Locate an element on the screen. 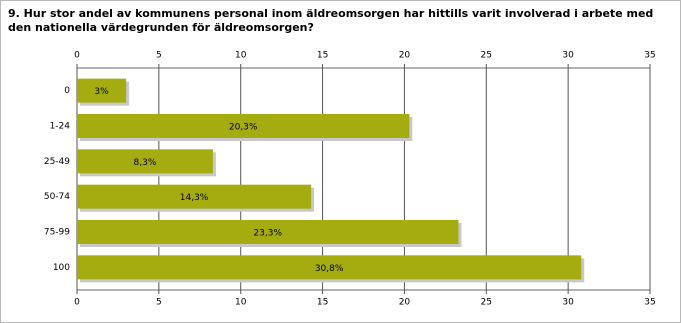  value-label: 14,3% is located at coordinates (194, 198).